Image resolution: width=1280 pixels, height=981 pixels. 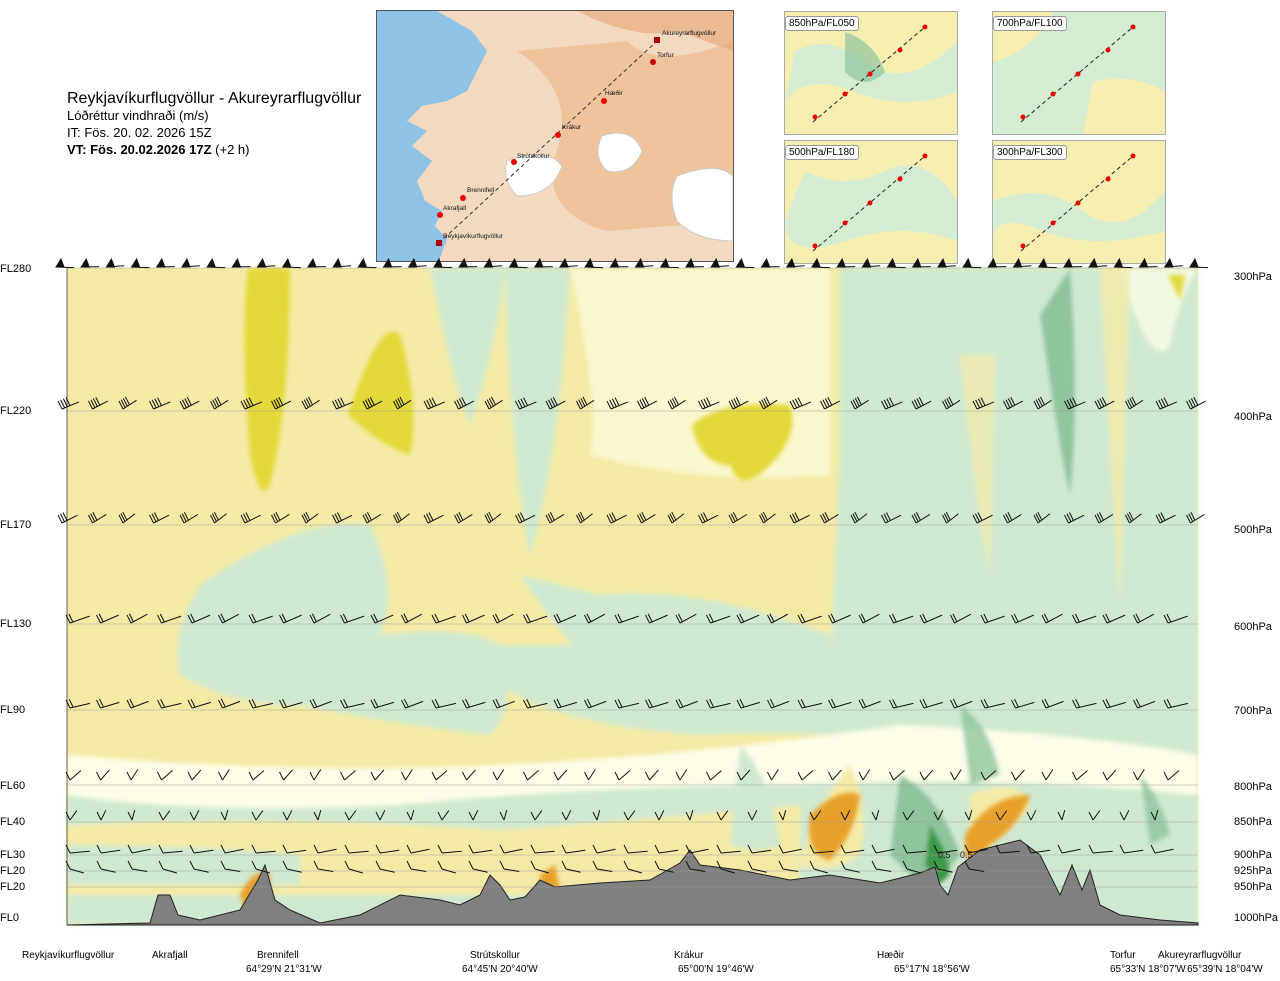 I want to click on station-krakur: Krákur, so click(x=689, y=955).